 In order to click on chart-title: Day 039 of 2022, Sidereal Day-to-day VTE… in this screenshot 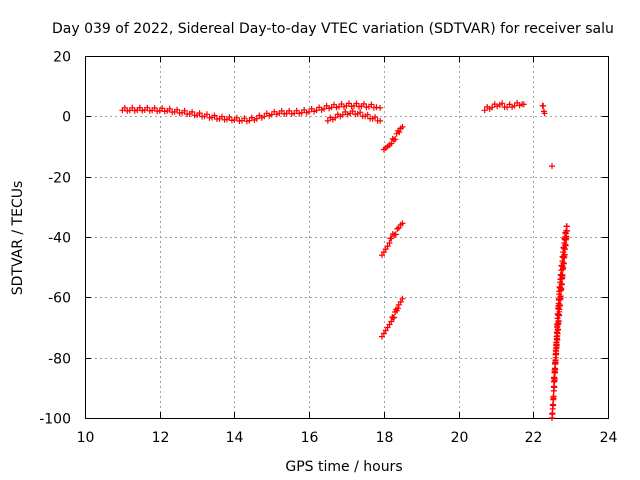, I will do `click(333, 29)`.